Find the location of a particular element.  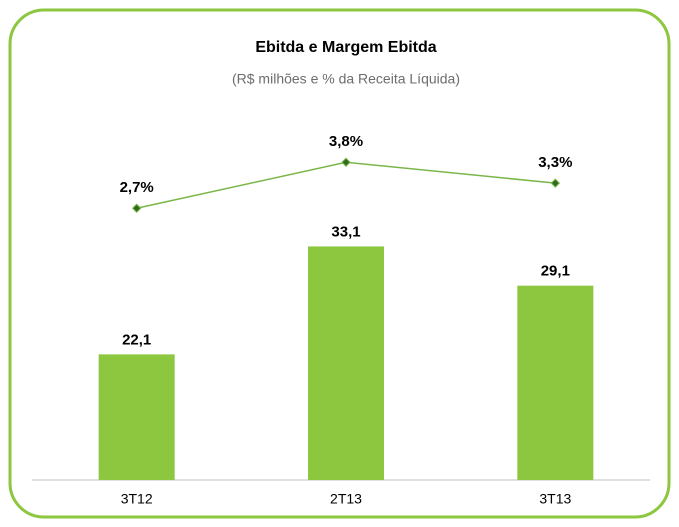

x-tick-label: 3T13 is located at coordinates (555, 499).